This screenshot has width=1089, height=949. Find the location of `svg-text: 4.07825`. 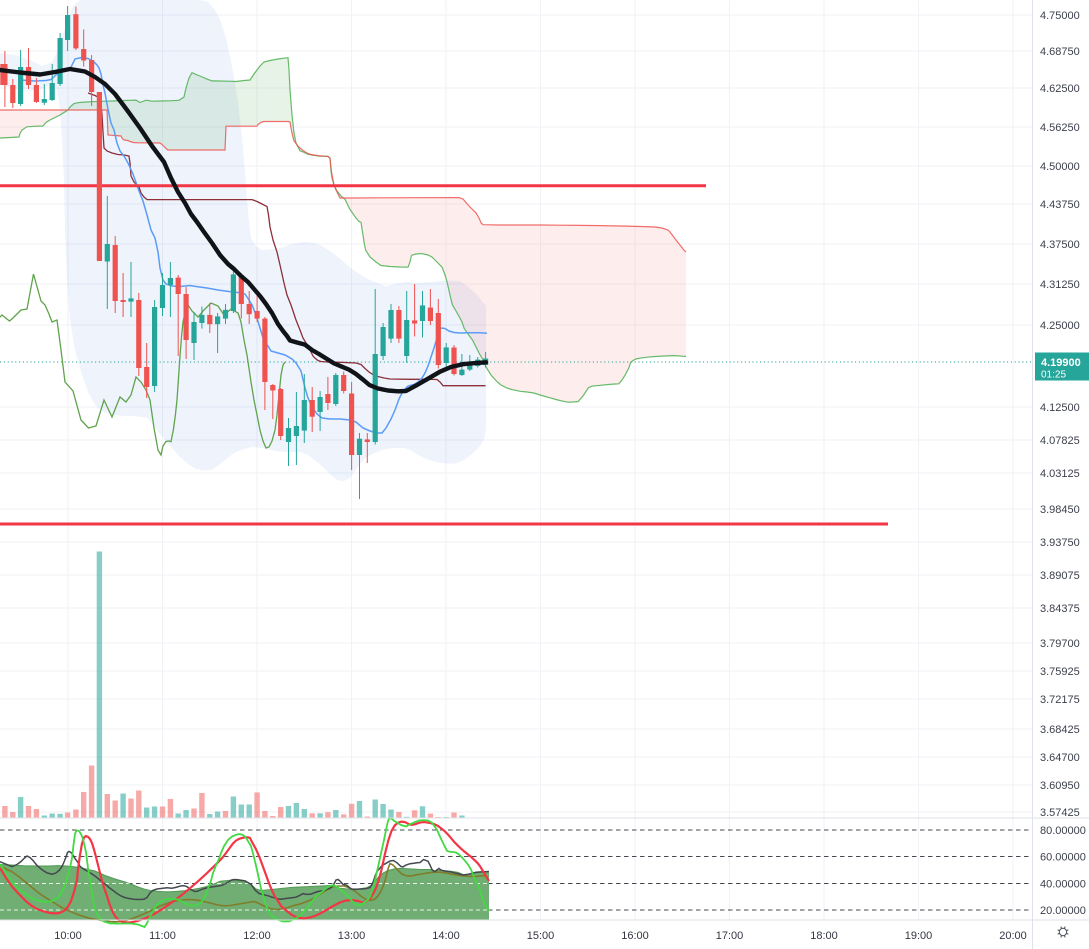

svg-text: 4.07825 is located at coordinates (1060, 441).